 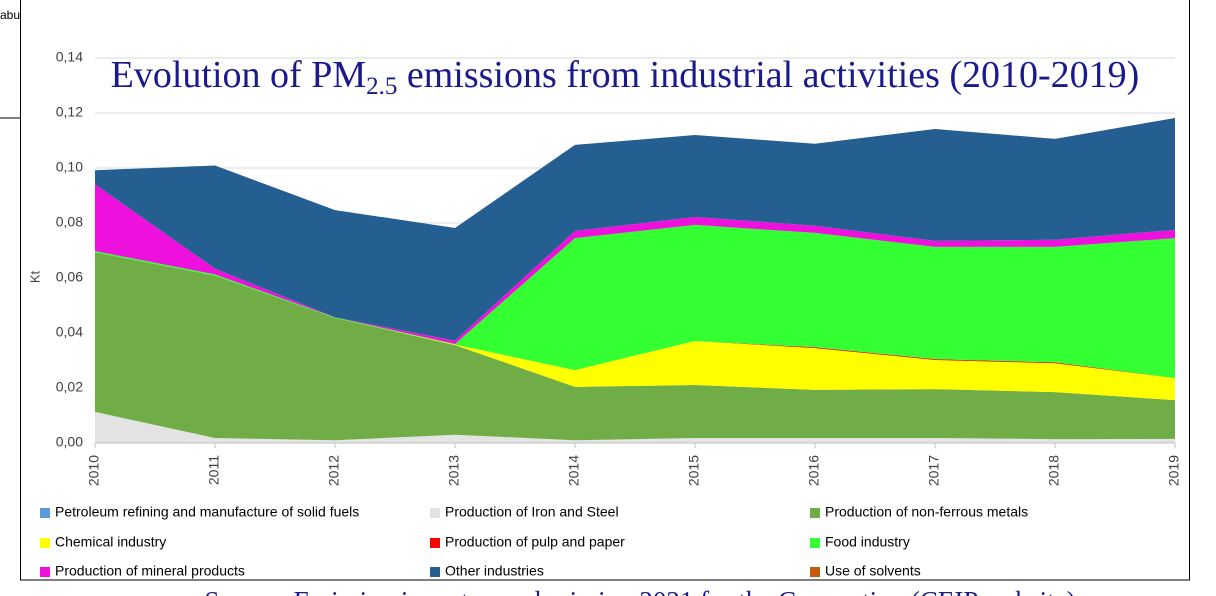 What do you see at coordinates (1174, 470) in the screenshot?
I see `x-tick-label: 2019` at bounding box center [1174, 470].